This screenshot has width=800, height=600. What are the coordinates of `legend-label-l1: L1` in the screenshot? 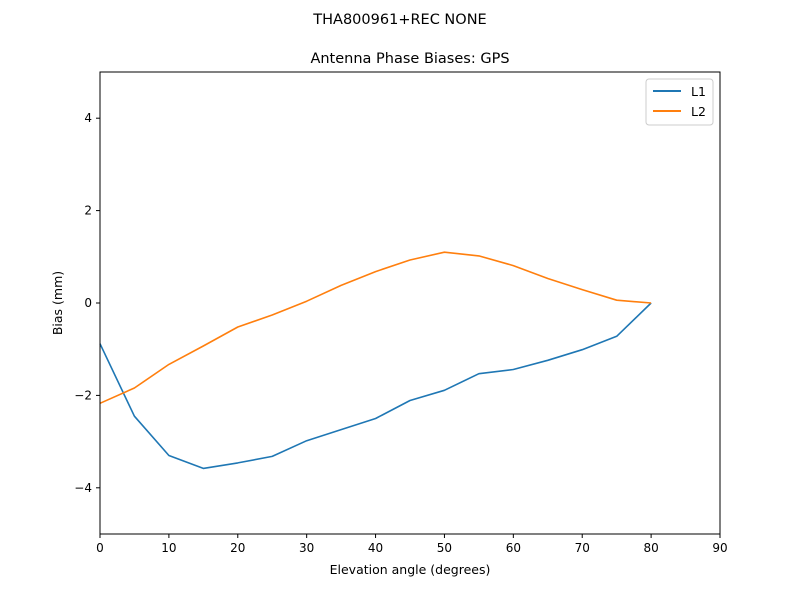 It's located at (698, 91).